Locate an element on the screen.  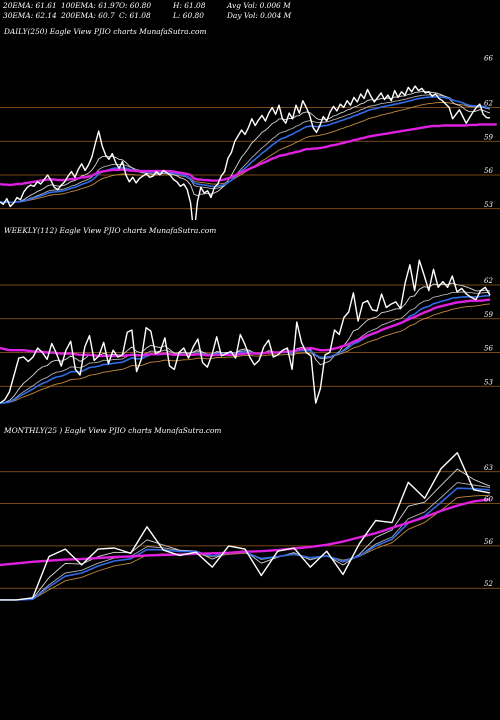
close-stat: C: 61.08 is located at coordinates (135, 15).